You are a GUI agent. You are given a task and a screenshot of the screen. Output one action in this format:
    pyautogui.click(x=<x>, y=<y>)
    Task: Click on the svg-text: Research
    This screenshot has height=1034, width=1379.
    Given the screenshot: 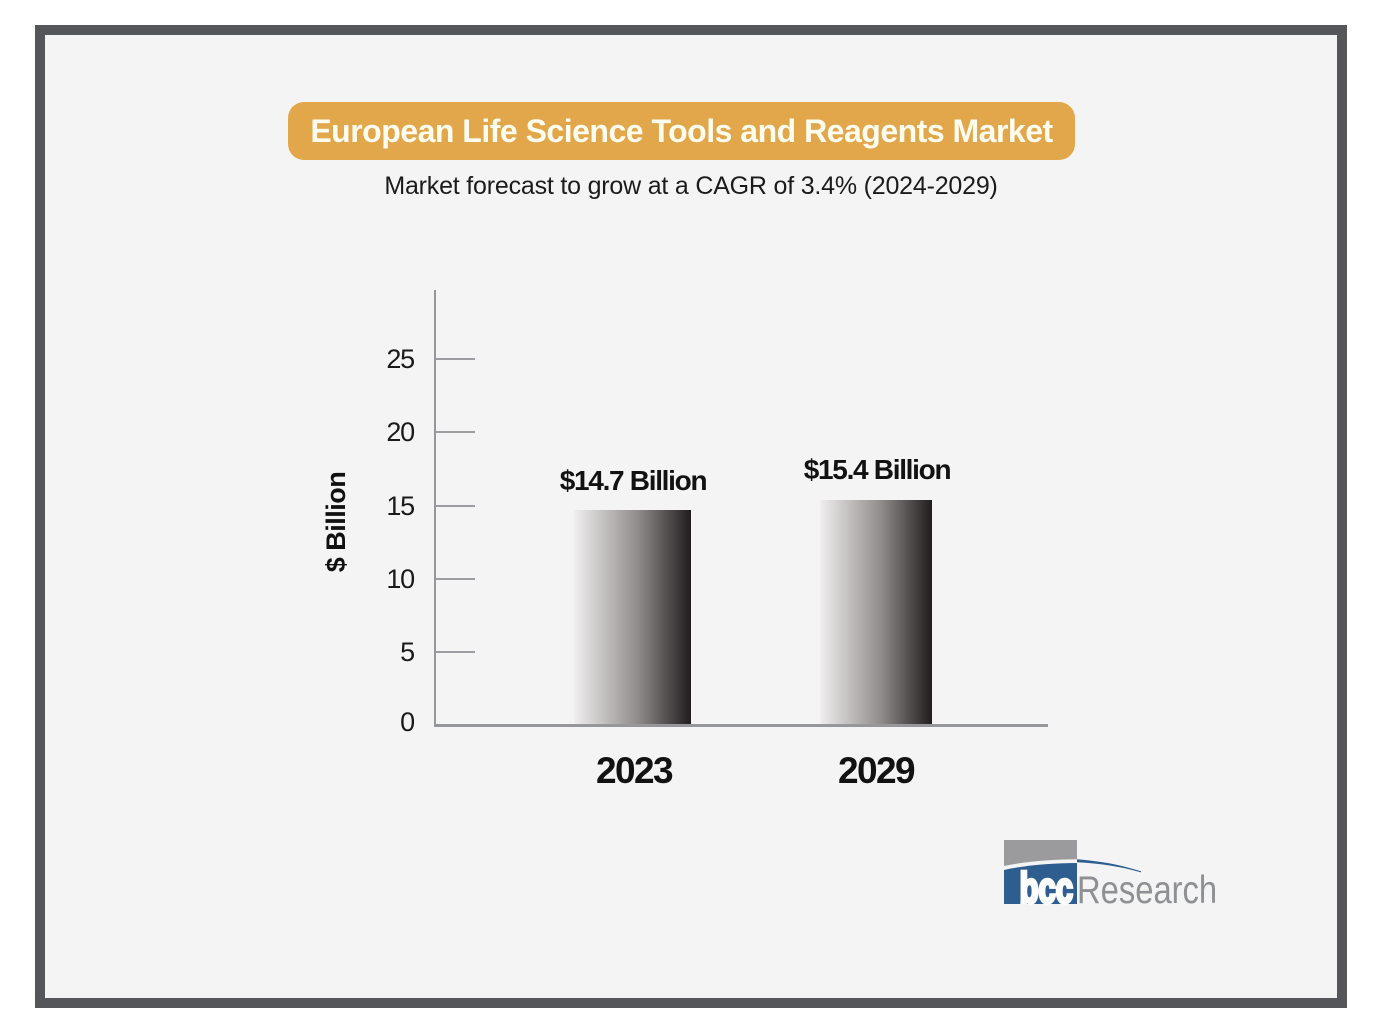 What is the action you would take?
    pyautogui.click(x=1147, y=889)
    